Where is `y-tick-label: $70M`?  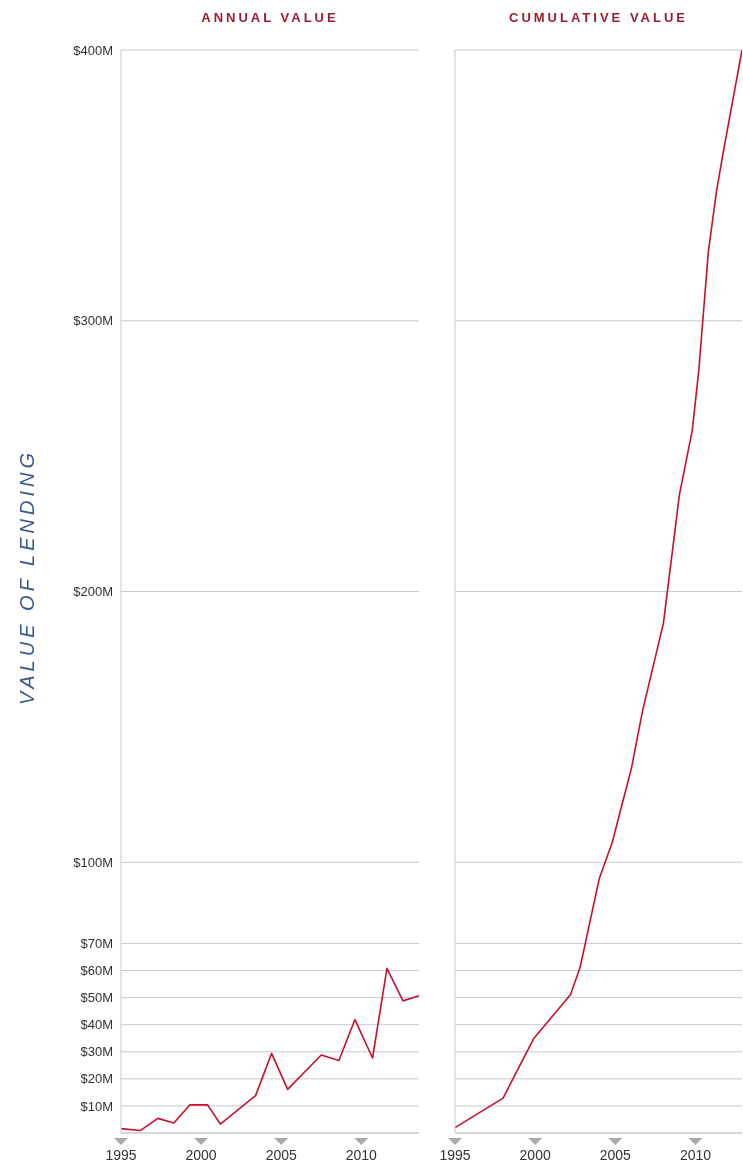 y-tick-label: $70M is located at coordinates (96, 944).